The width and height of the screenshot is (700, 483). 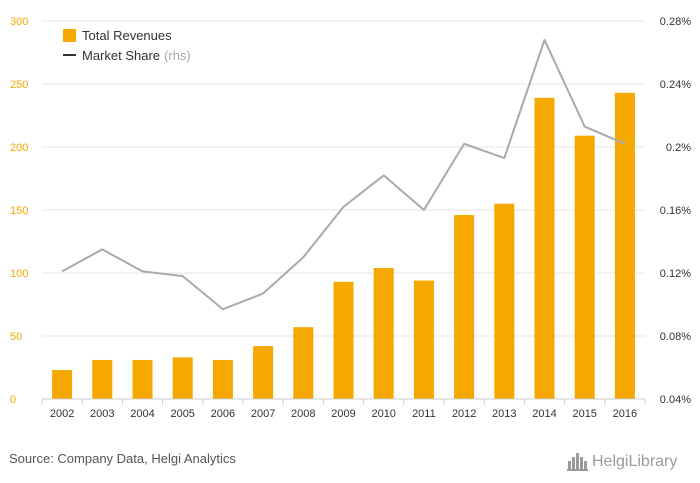 I want to click on legend-label-market-share: Market Share (rhs), so click(x=136, y=55).